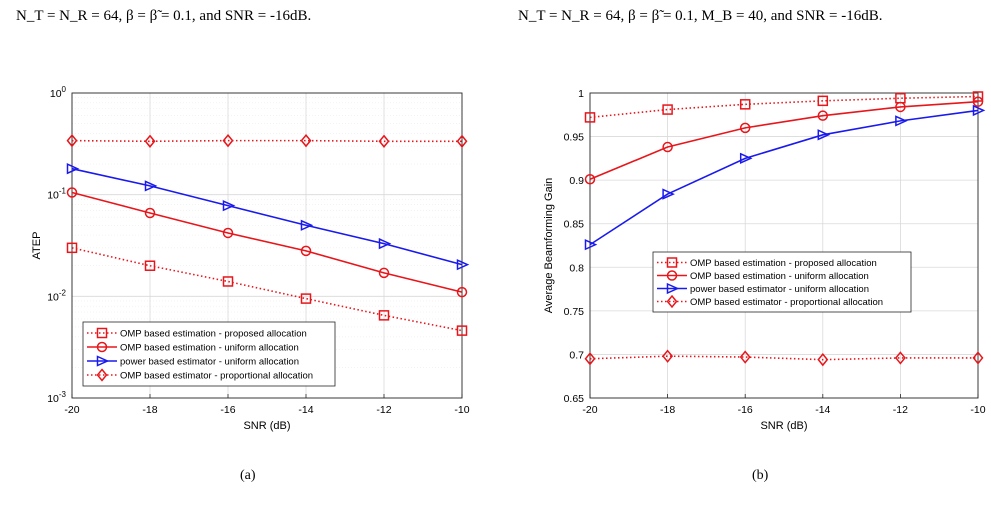  What do you see at coordinates (822, 410) in the screenshot?
I see `x-tick-label: -14` at bounding box center [822, 410].